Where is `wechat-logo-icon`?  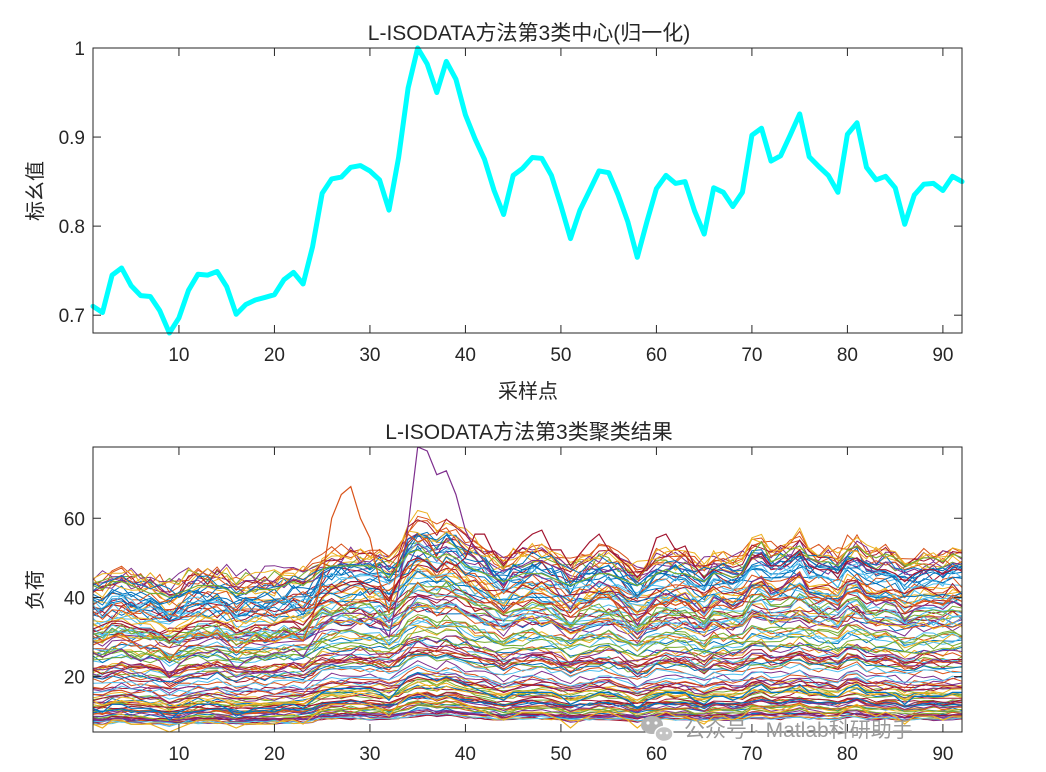 wechat-logo-icon is located at coordinates (657, 729).